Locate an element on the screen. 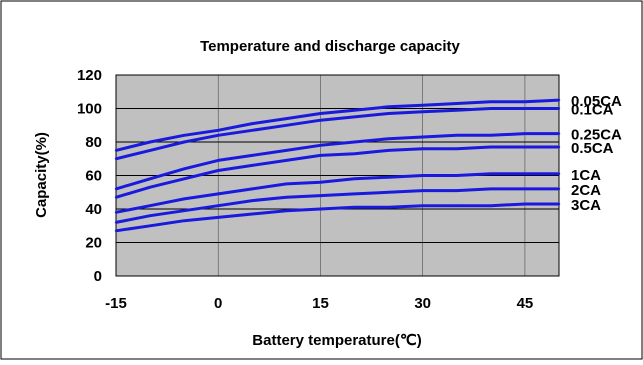 This screenshot has width=643, height=365. series-label: 0.05CA is located at coordinates (596, 101).